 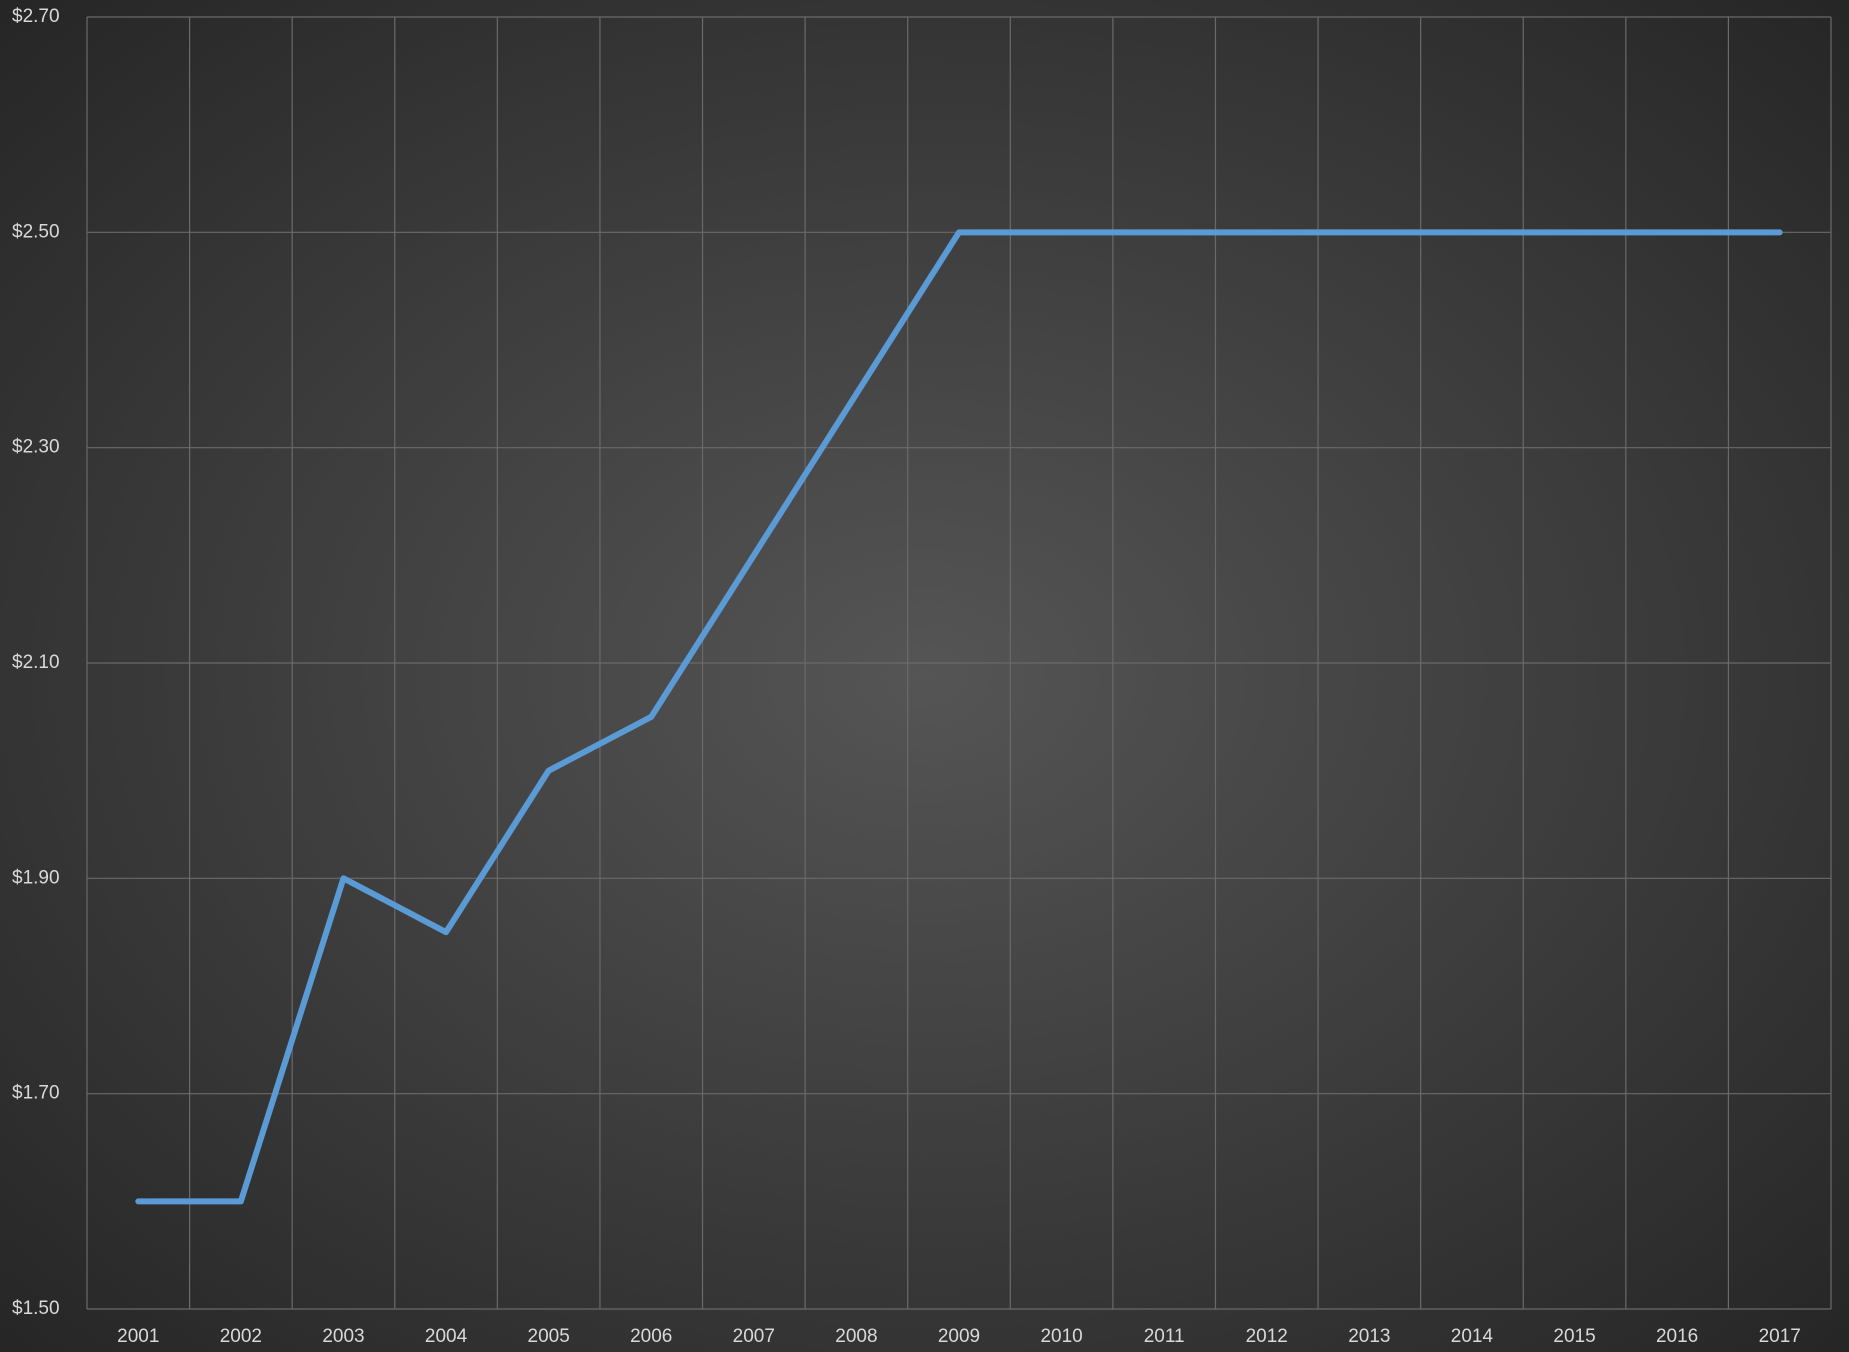 What do you see at coordinates (36, 662) in the screenshot?
I see `y-tick-label: $2.10` at bounding box center [36, 662].